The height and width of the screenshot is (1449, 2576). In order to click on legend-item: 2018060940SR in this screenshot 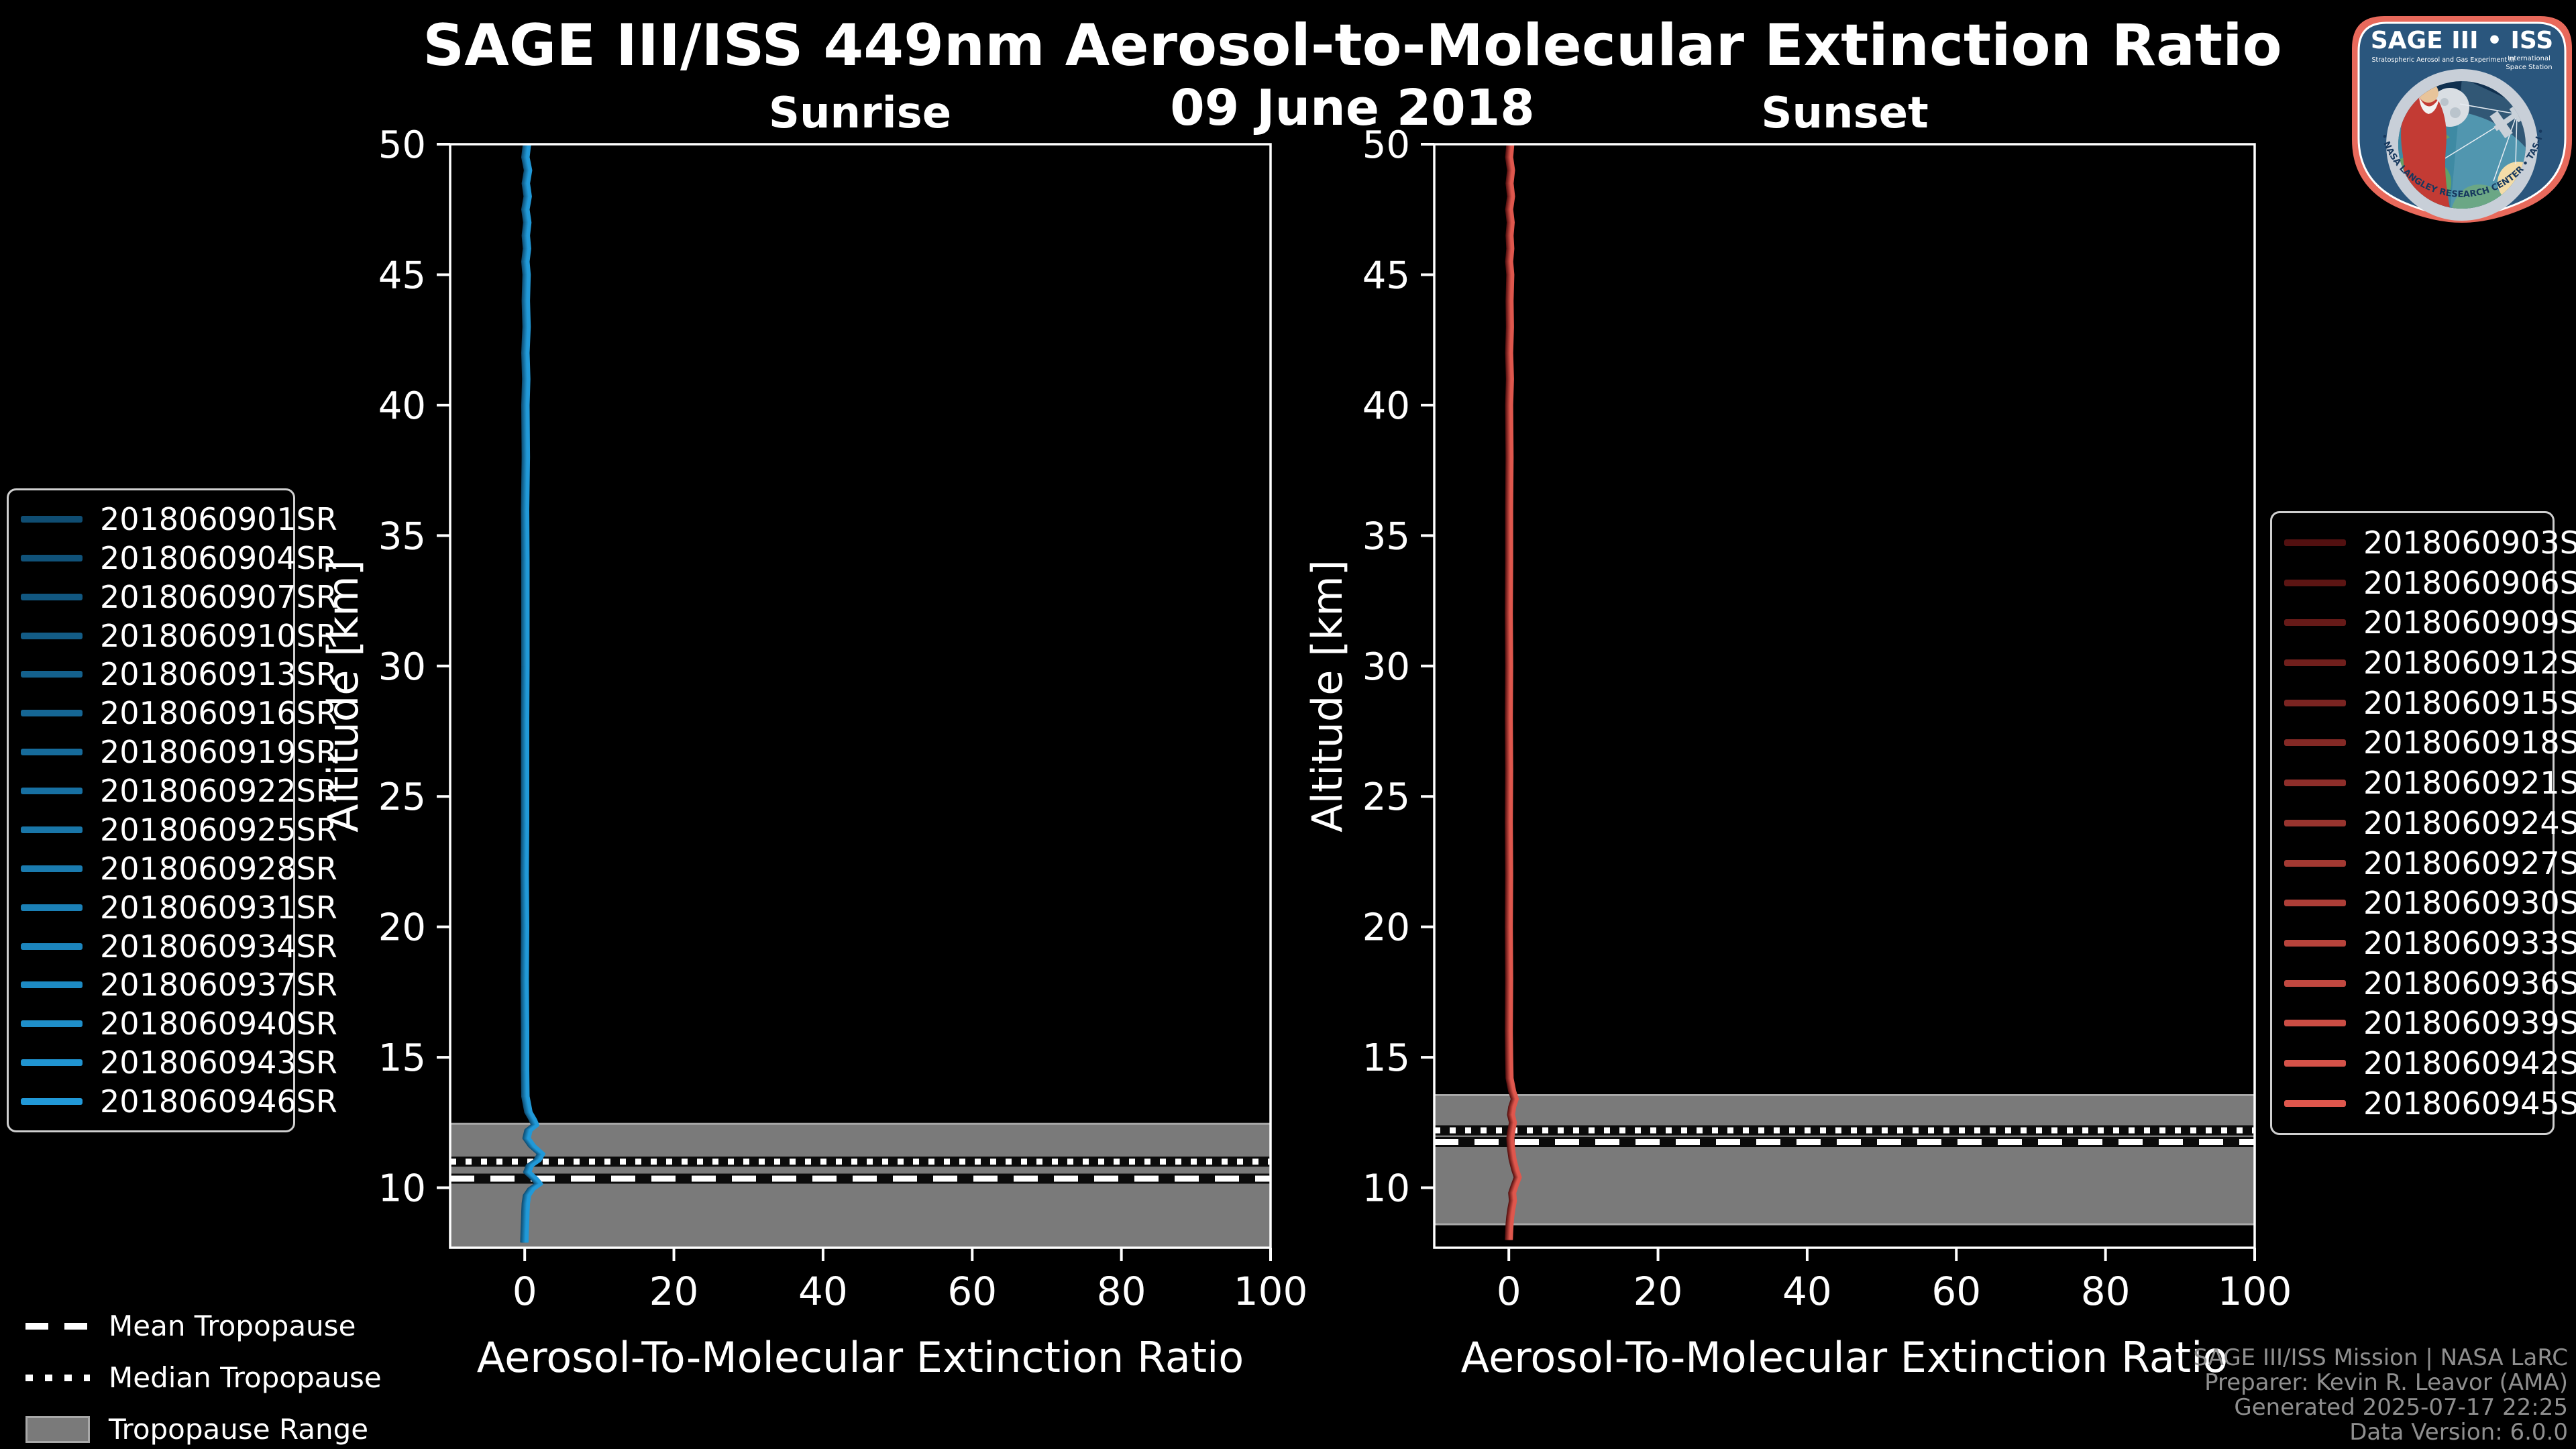, I will do `click(179, 1024)`.